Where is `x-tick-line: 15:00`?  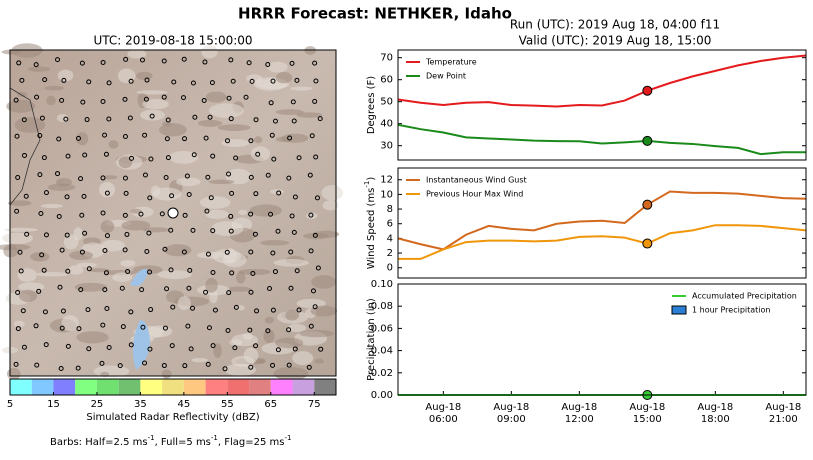 x-tick-line: 15:00 is located at coordinates (647, 419).